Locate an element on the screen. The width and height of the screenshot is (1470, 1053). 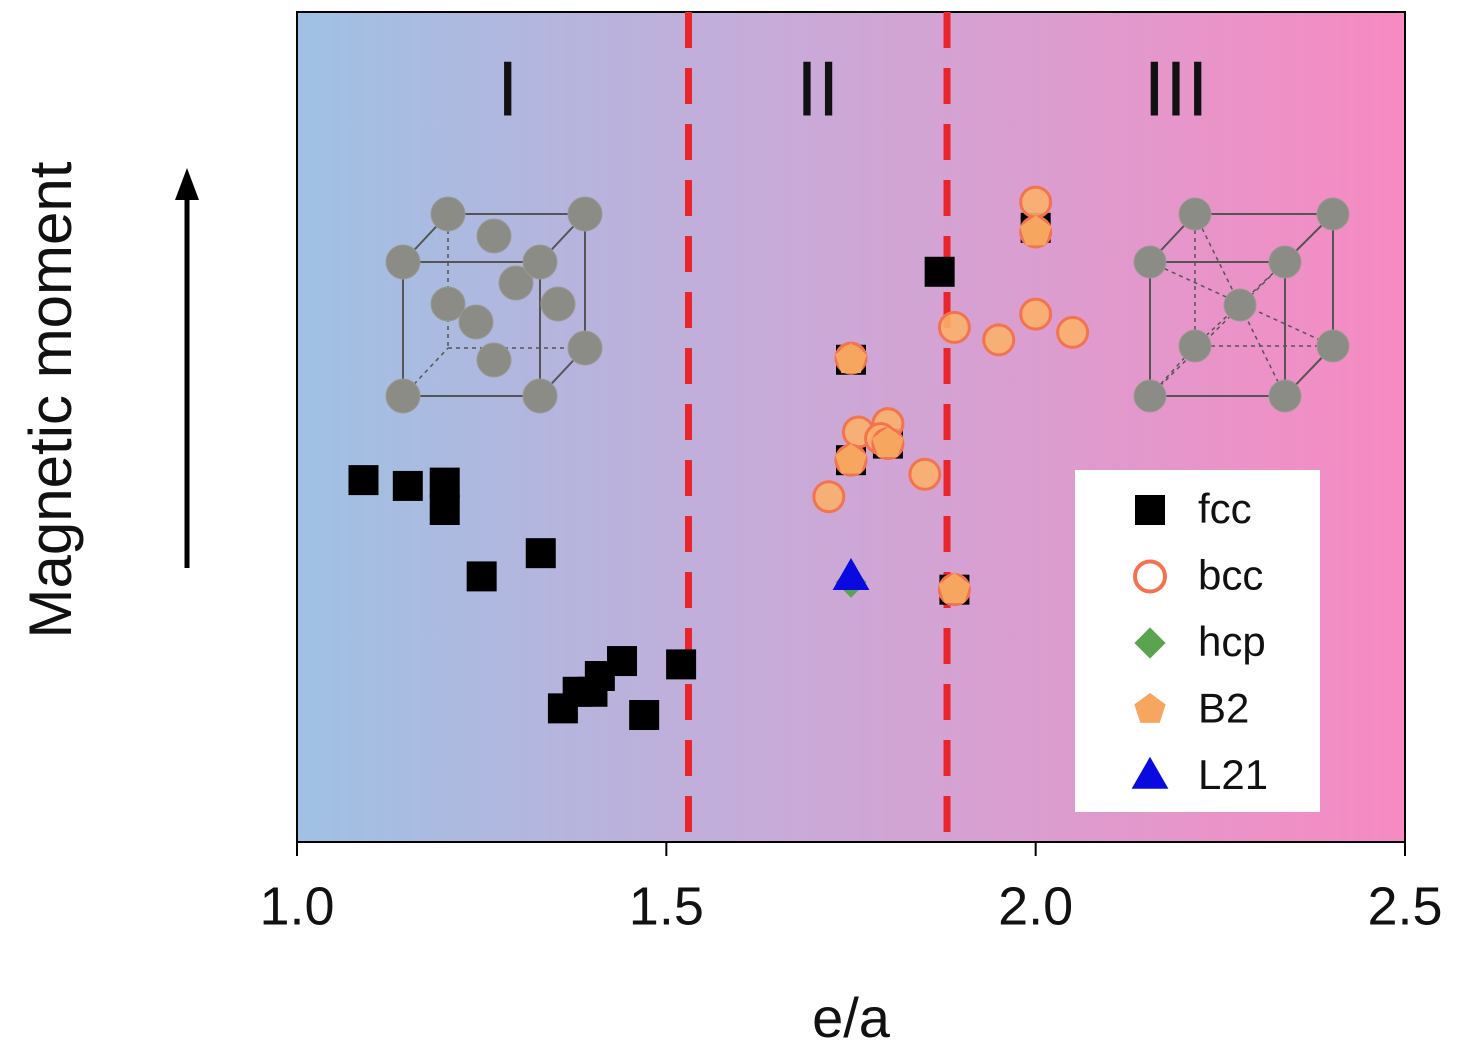
x-axis-label: e/a is located at coordinates (851, 1017).